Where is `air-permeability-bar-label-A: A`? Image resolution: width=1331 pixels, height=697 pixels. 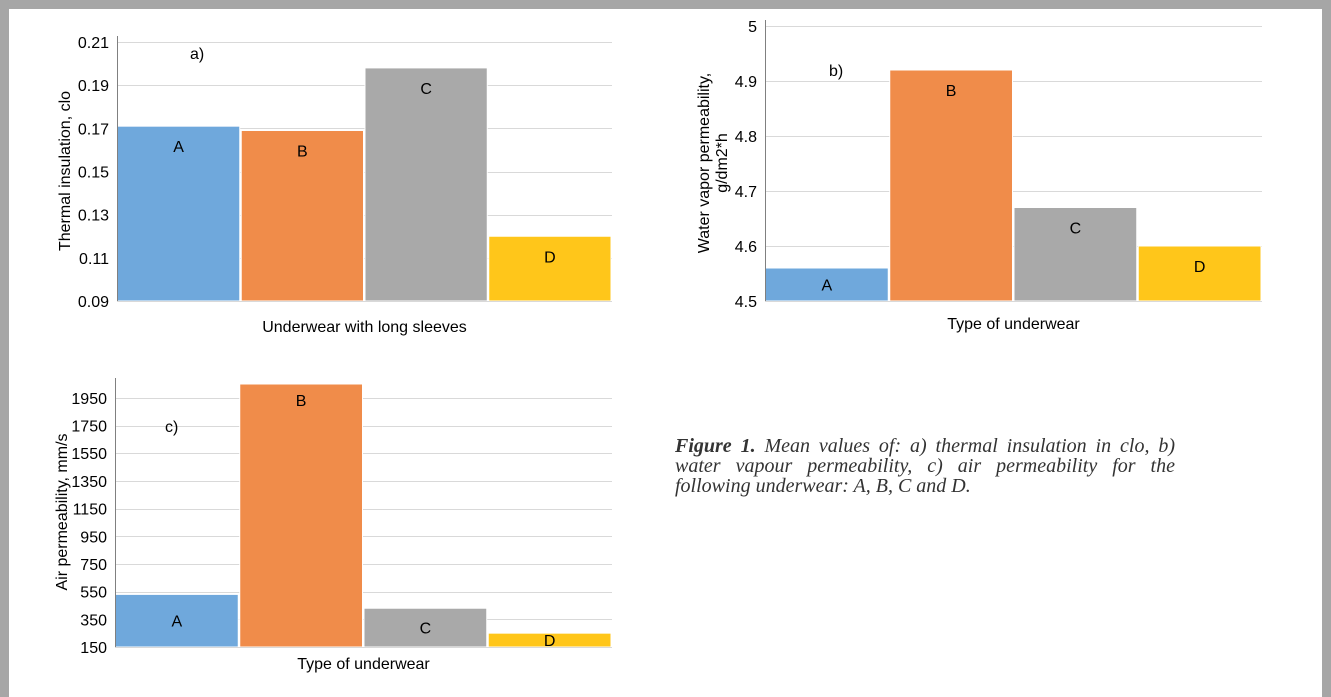
air-permeability-bar-label-A: A is located at coordinates (177, 622).